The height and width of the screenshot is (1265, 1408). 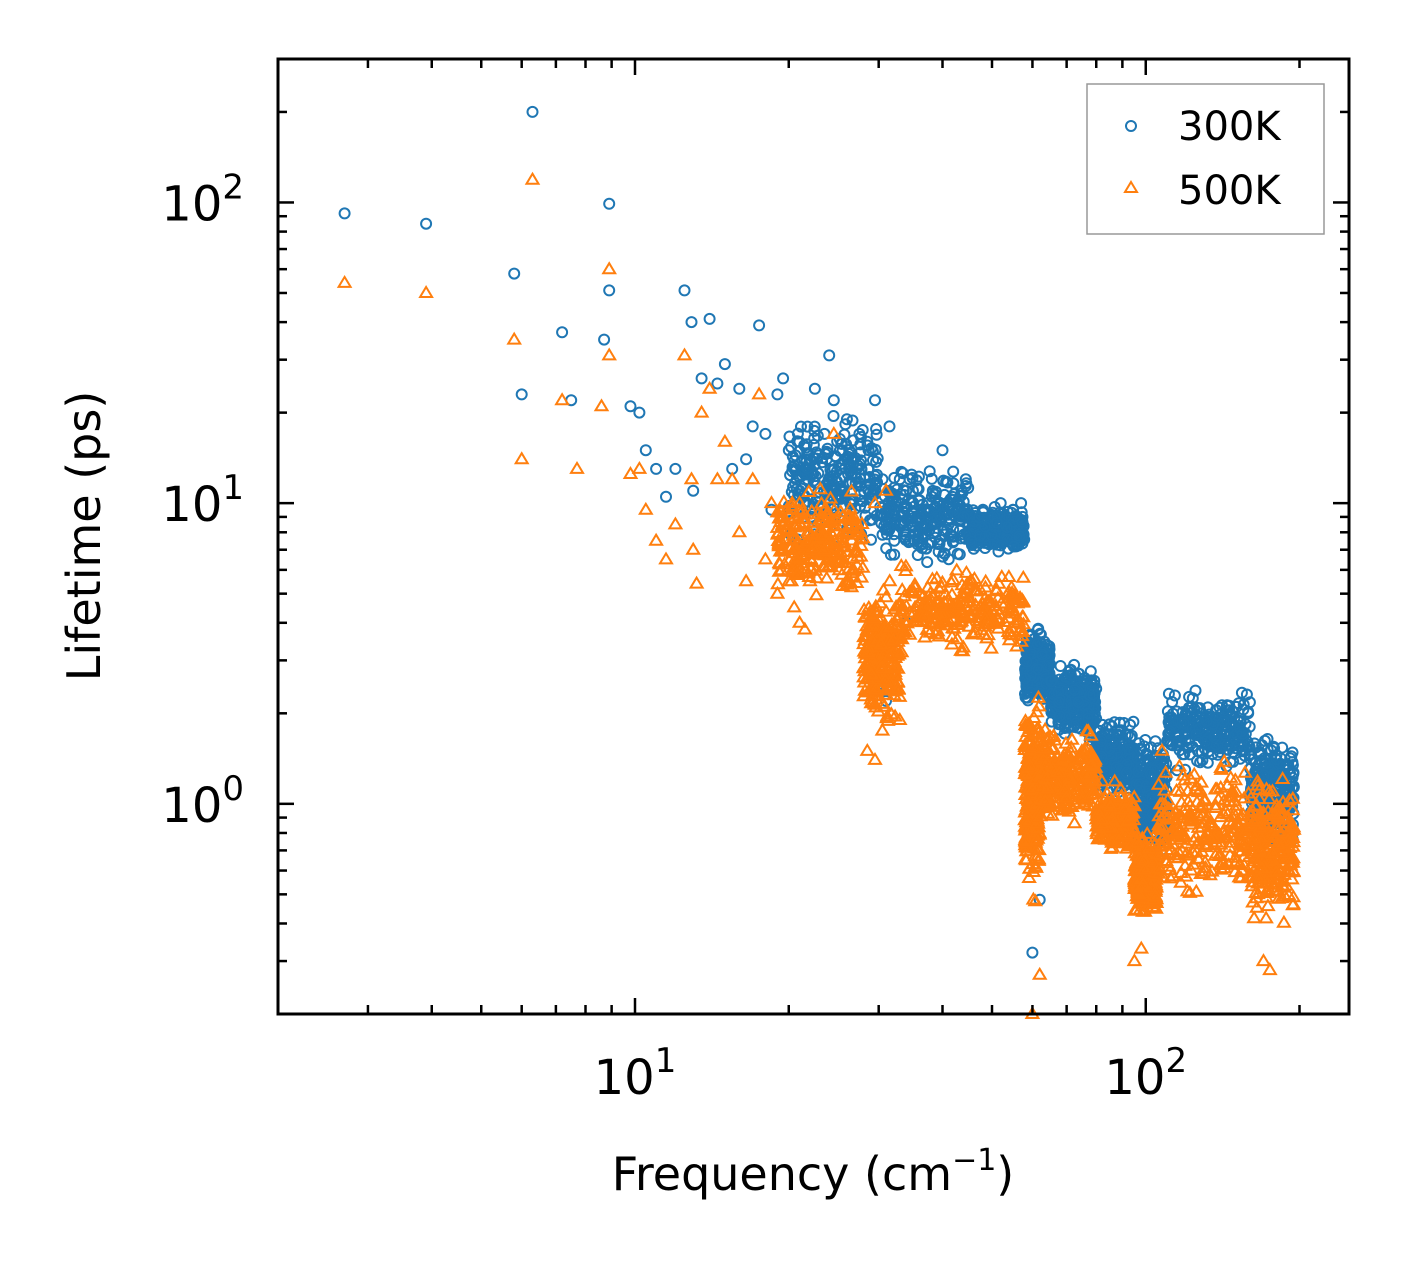 What do you see at coordinates (1205, 159) in the screenshot?
I see `legend-frame` at bounding box center [1205, 159].